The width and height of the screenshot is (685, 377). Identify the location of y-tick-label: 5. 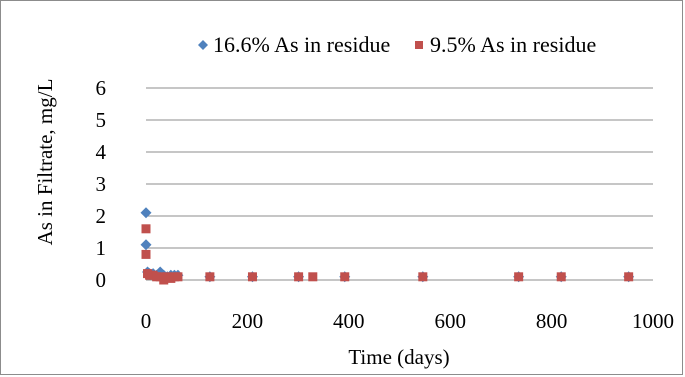
(101, 120).